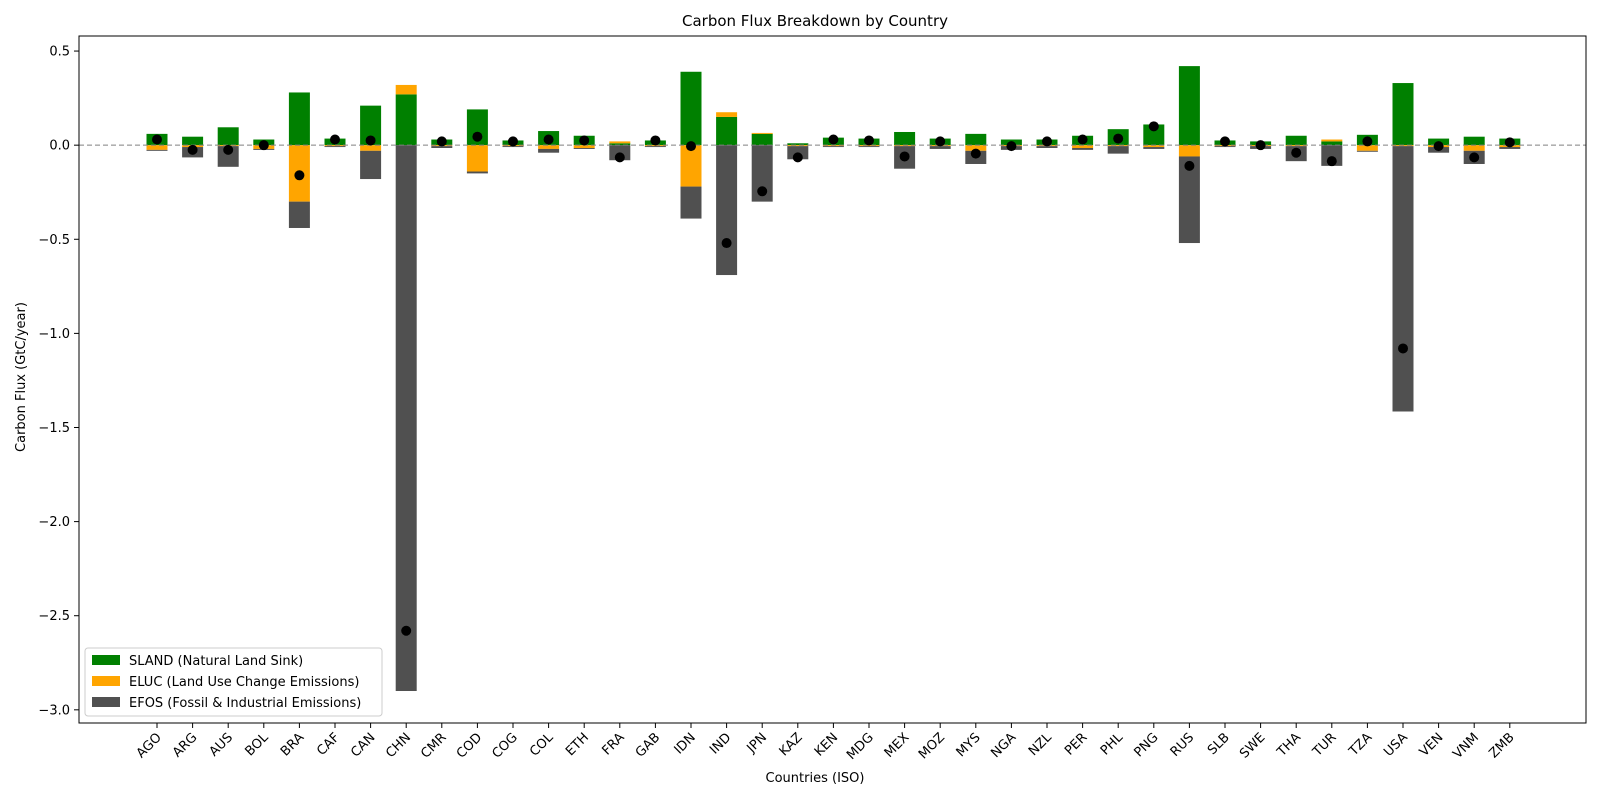  I want to click on x-tick-label-col: COL, so click(542, 745).